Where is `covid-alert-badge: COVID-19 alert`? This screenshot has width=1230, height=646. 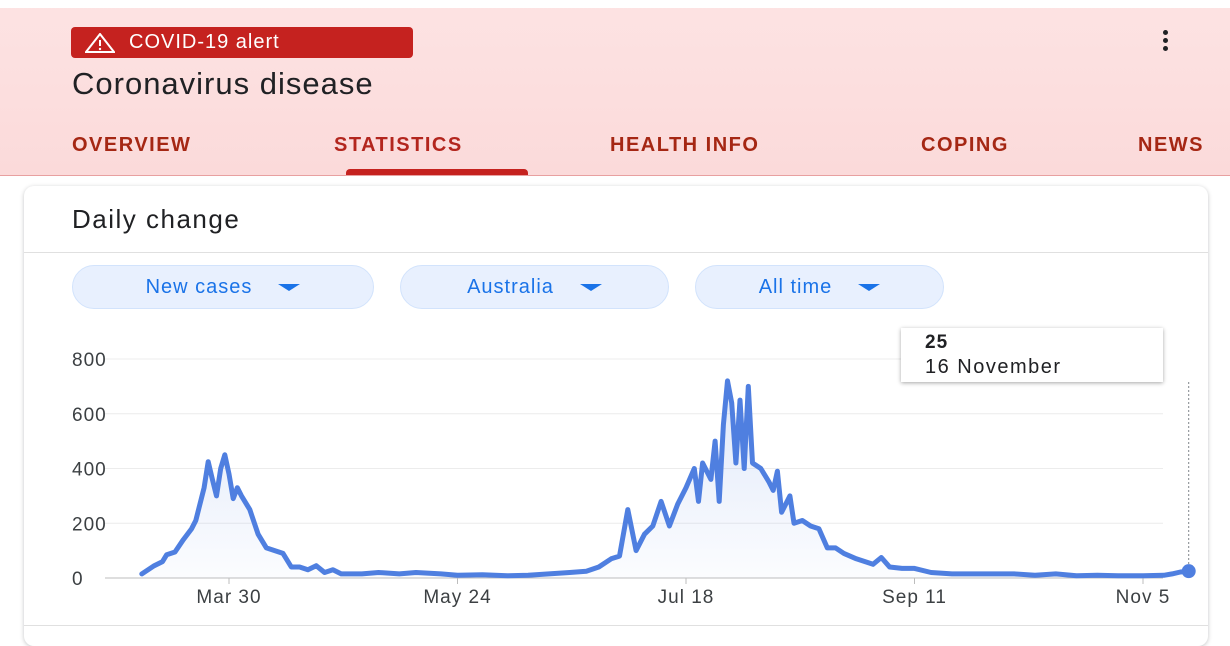
covid-alert-badge: COVID-19 alert is located at coordinates (242, 42).